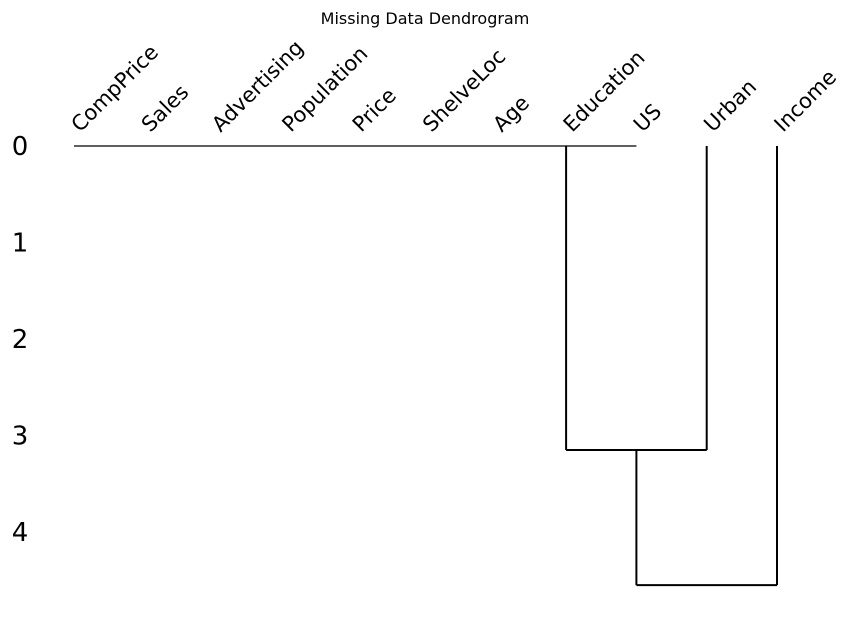 The height and width of the screenshot is (617, 859). Describe the element at coordinates (374, 109) in the screenshot. I see `leaf-label: Price` at that location.